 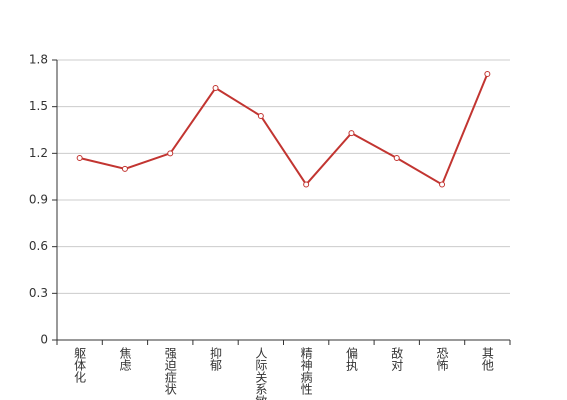 What do you see at coordinates (216, 359) in the screenshot?
I see `x-tick-label: 抑郁` at bounding box center [216, 359].